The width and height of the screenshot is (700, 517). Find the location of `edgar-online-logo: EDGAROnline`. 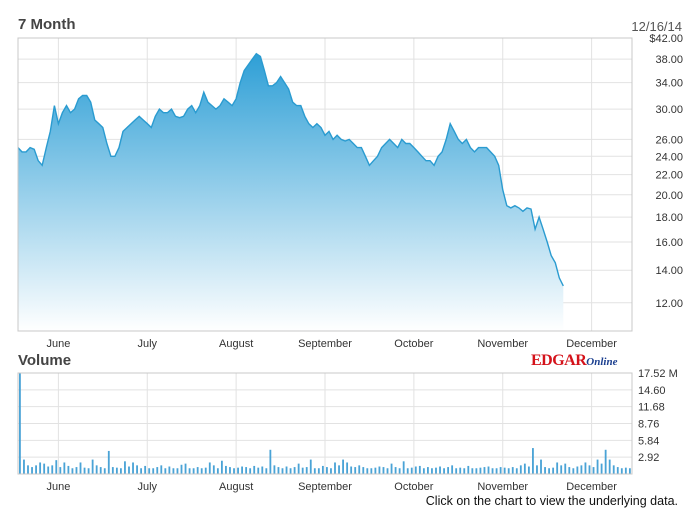

edgar-online-logo: EDGAROnline is located at coordinates (574, 361).